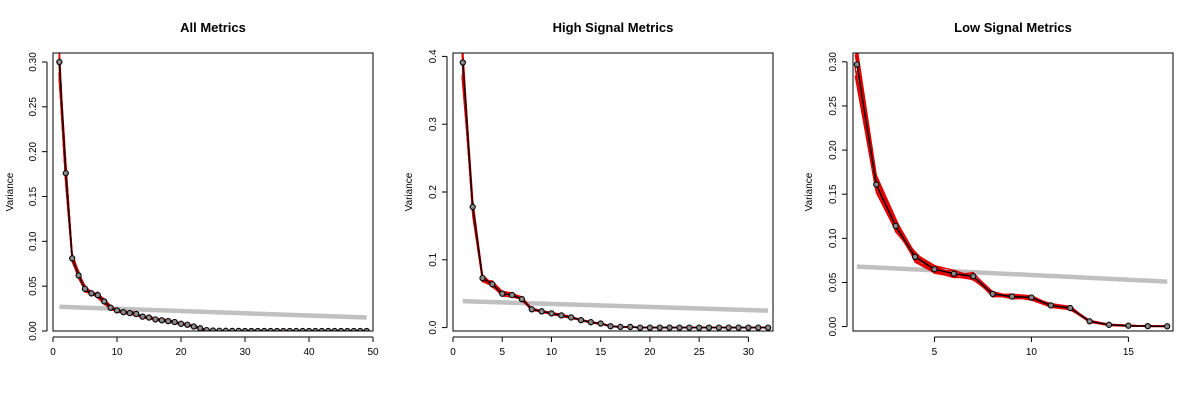 This screenshot has width=1200, height=400. What do you see at coordinates (700, 352) in the screenshot?
I see `x-tick-label: 25` at bounding box center [700, 352].